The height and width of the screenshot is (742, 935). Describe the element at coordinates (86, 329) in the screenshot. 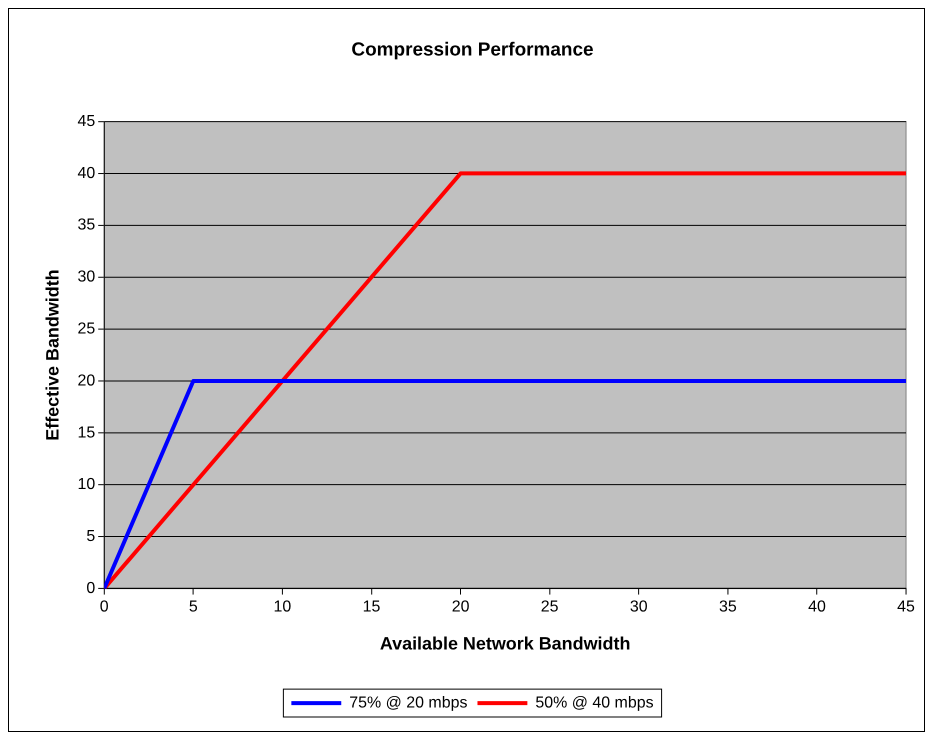

I see `y-tick-label: 25` at that location.